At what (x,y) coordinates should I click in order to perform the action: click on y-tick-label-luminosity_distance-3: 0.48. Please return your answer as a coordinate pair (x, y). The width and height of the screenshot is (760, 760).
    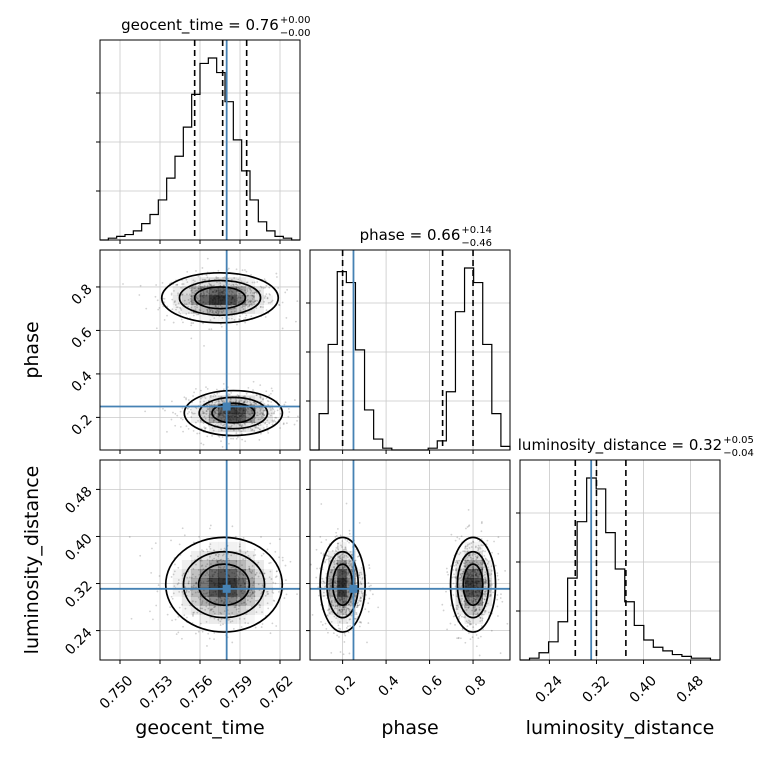
    Looking at the image, I should click on (78, 500).